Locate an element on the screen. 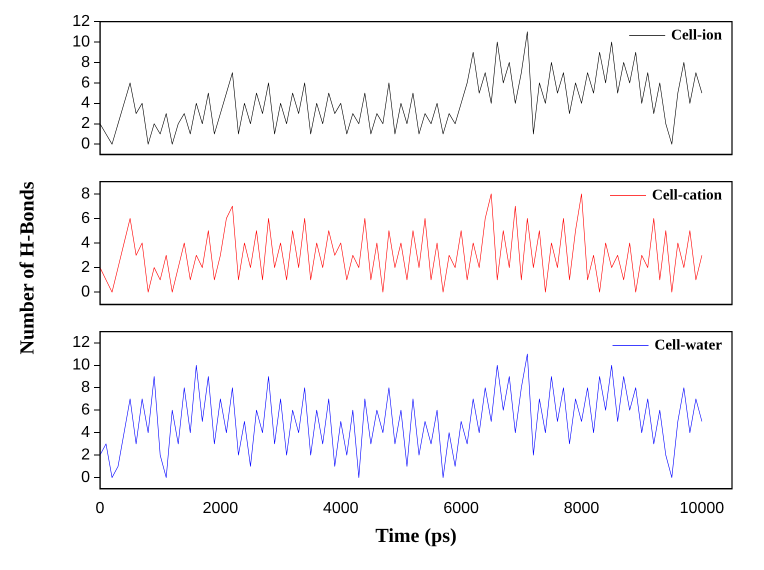  x-tick-label: 10000 is located at coordinates (702, 508).